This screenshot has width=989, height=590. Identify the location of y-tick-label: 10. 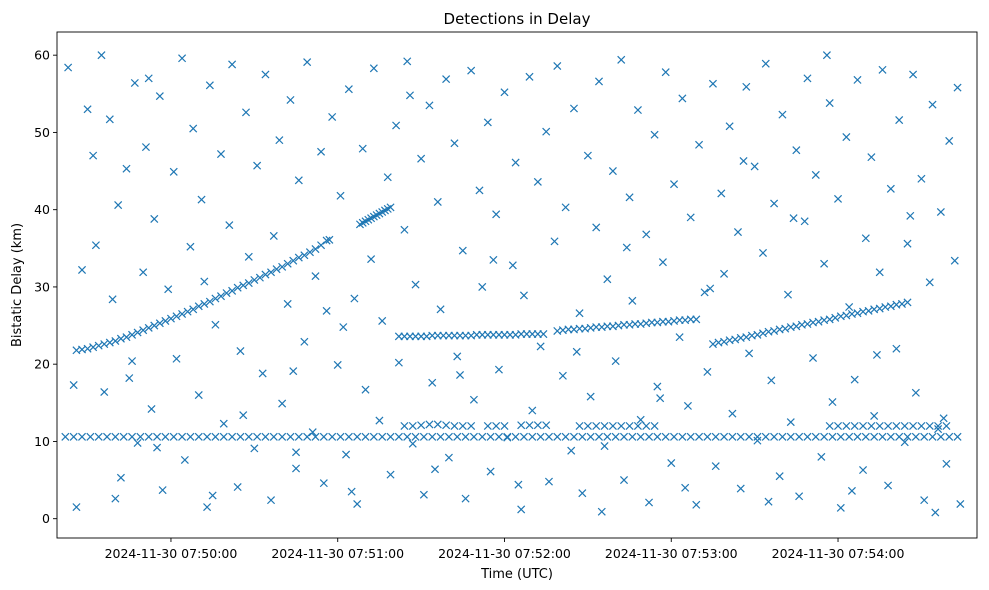
(42, 441).